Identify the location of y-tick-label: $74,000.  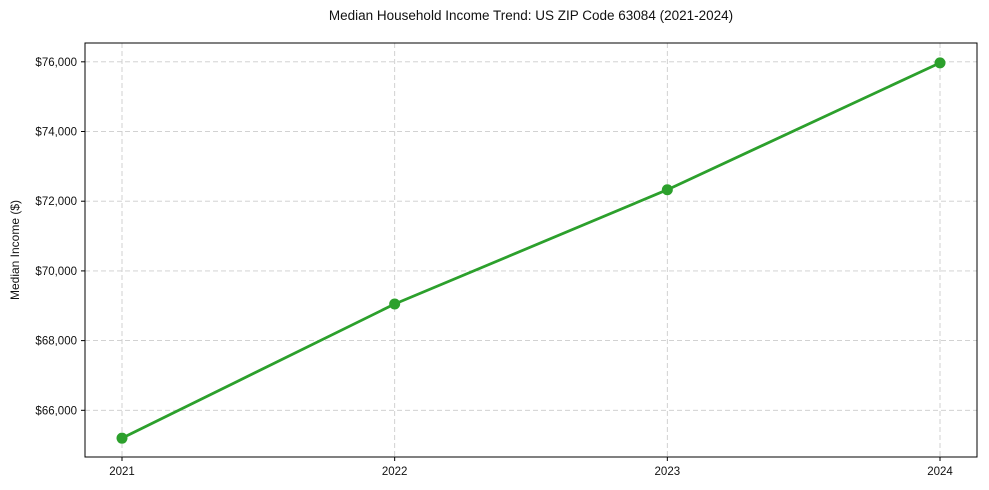
(56, 133).